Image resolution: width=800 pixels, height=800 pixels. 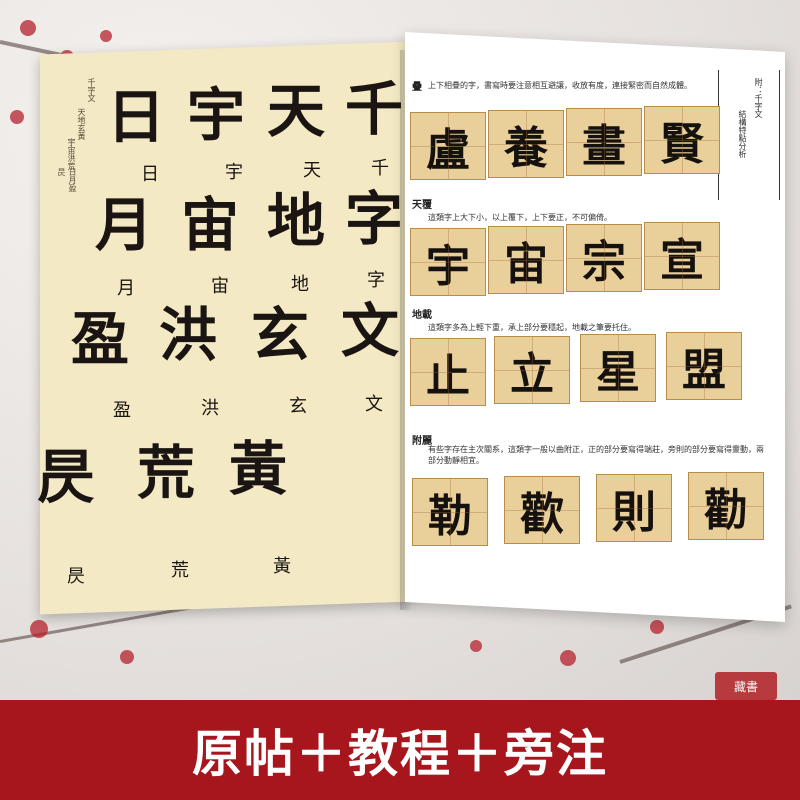 I want to click on seal-glyph: 千, so click(x=373, y=109).